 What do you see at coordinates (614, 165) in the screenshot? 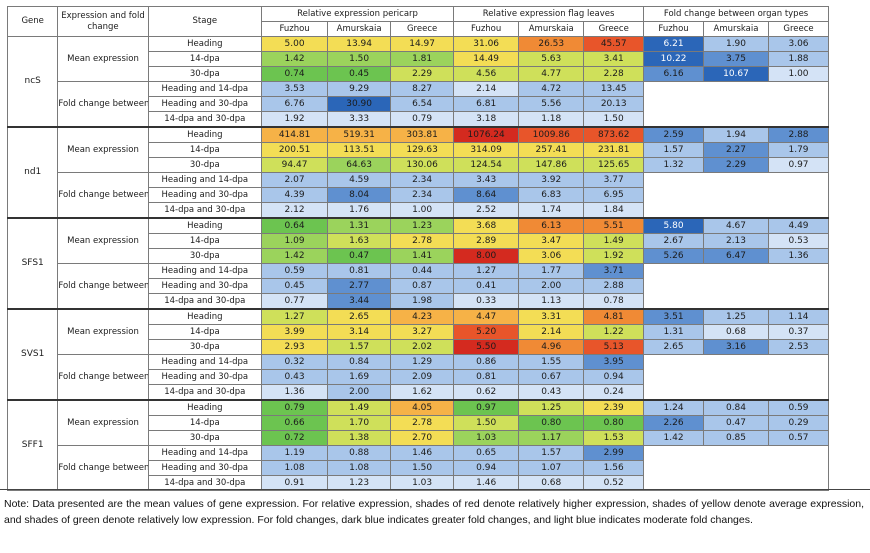
I see `flag-leaf-value-cell: 125.65` at bounding box center [614, 165].